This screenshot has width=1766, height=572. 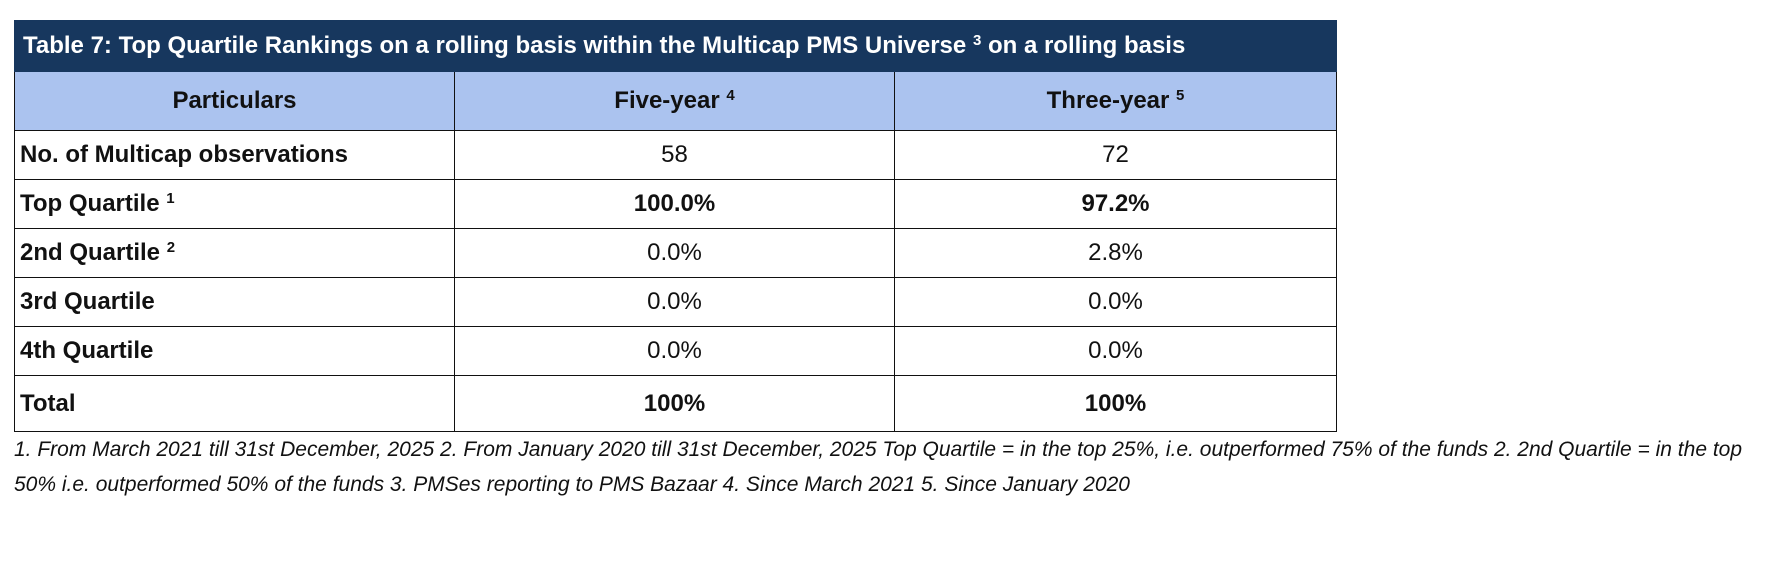 What do you see at coordinates (977, 40) in the screenshot?
I see `table-title-sup: 3` at bounding box center [977, 40].